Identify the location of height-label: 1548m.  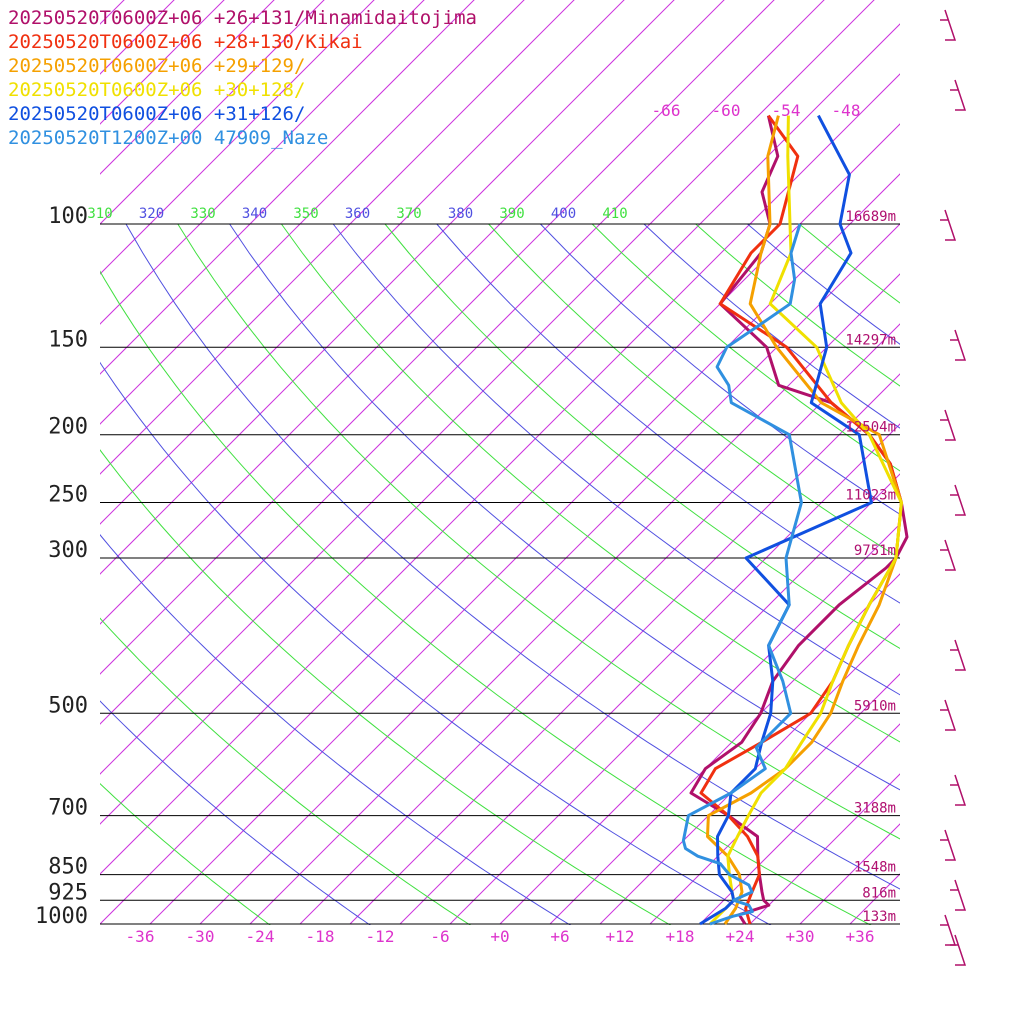
(875, 868).